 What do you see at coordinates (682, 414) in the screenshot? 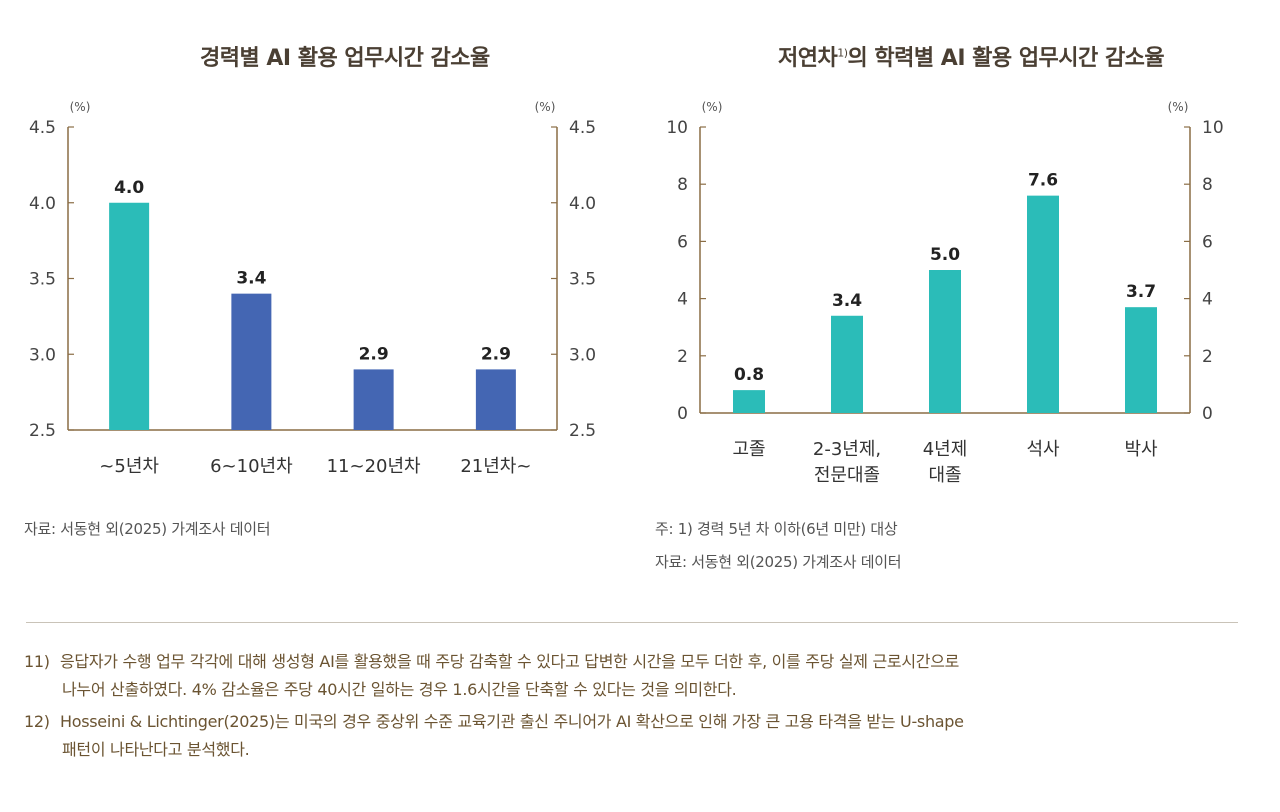
I see `right-ytick-label-left: 0` at bounding box center [682, 414].